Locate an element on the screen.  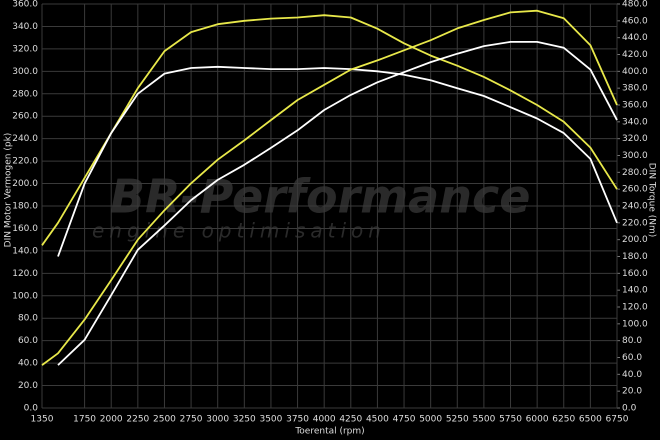
x-tick-label: 4500 is located at coordinates (377, 420).